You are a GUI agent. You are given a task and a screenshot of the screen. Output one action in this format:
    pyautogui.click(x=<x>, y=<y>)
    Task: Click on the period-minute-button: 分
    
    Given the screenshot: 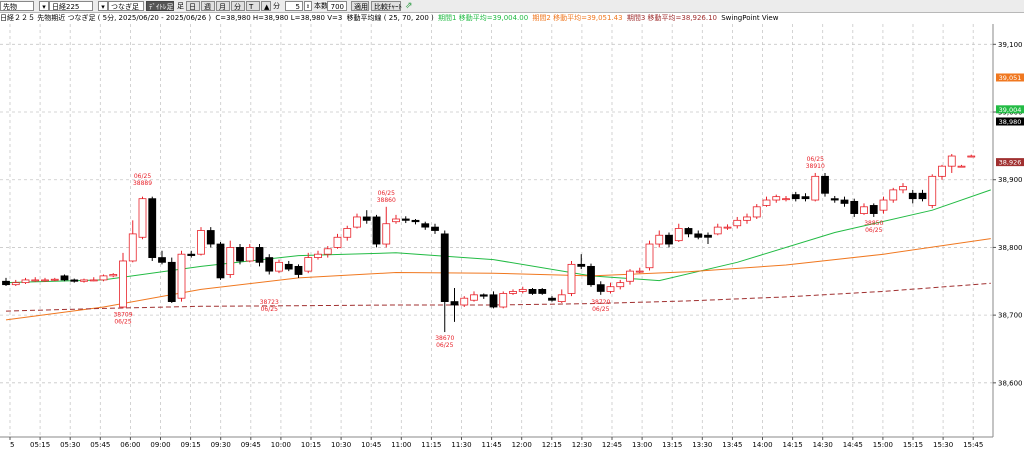 What is the action you would take?
    pyautogui.click(x=238, y=6)
    